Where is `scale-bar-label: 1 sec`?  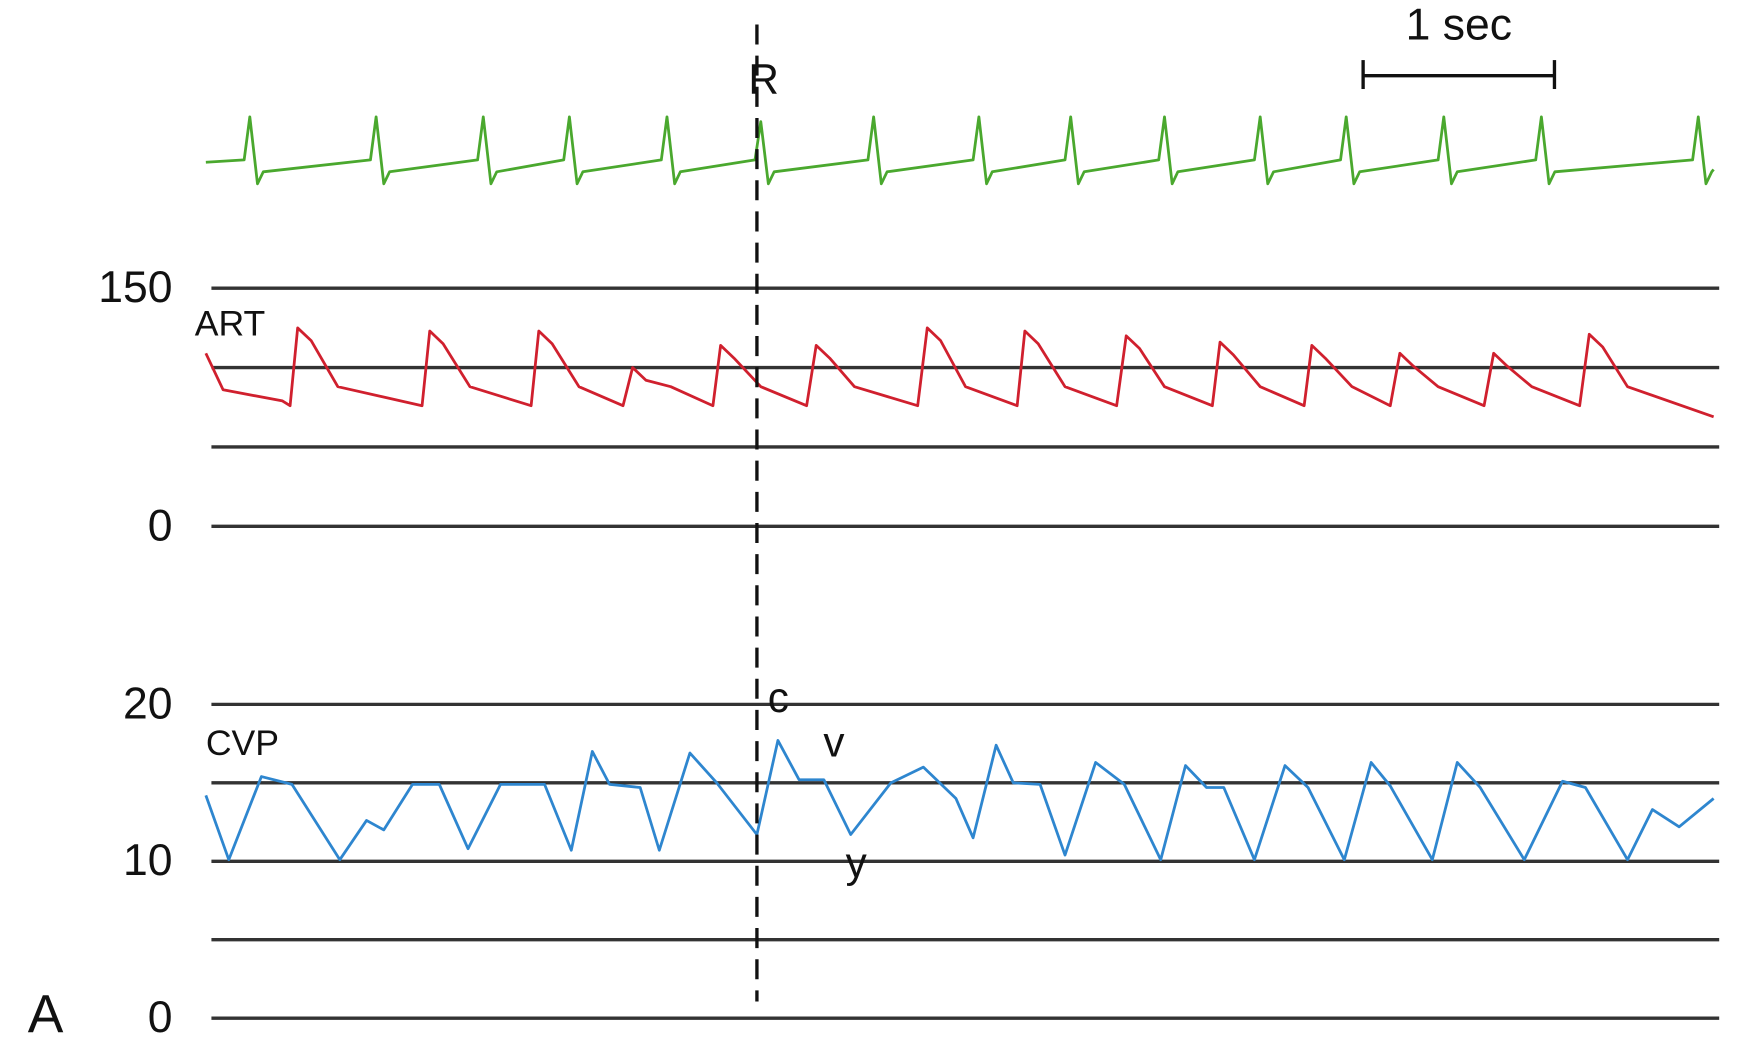
scale-bar-label: 1 sec is located at coordinates (1459, 25).